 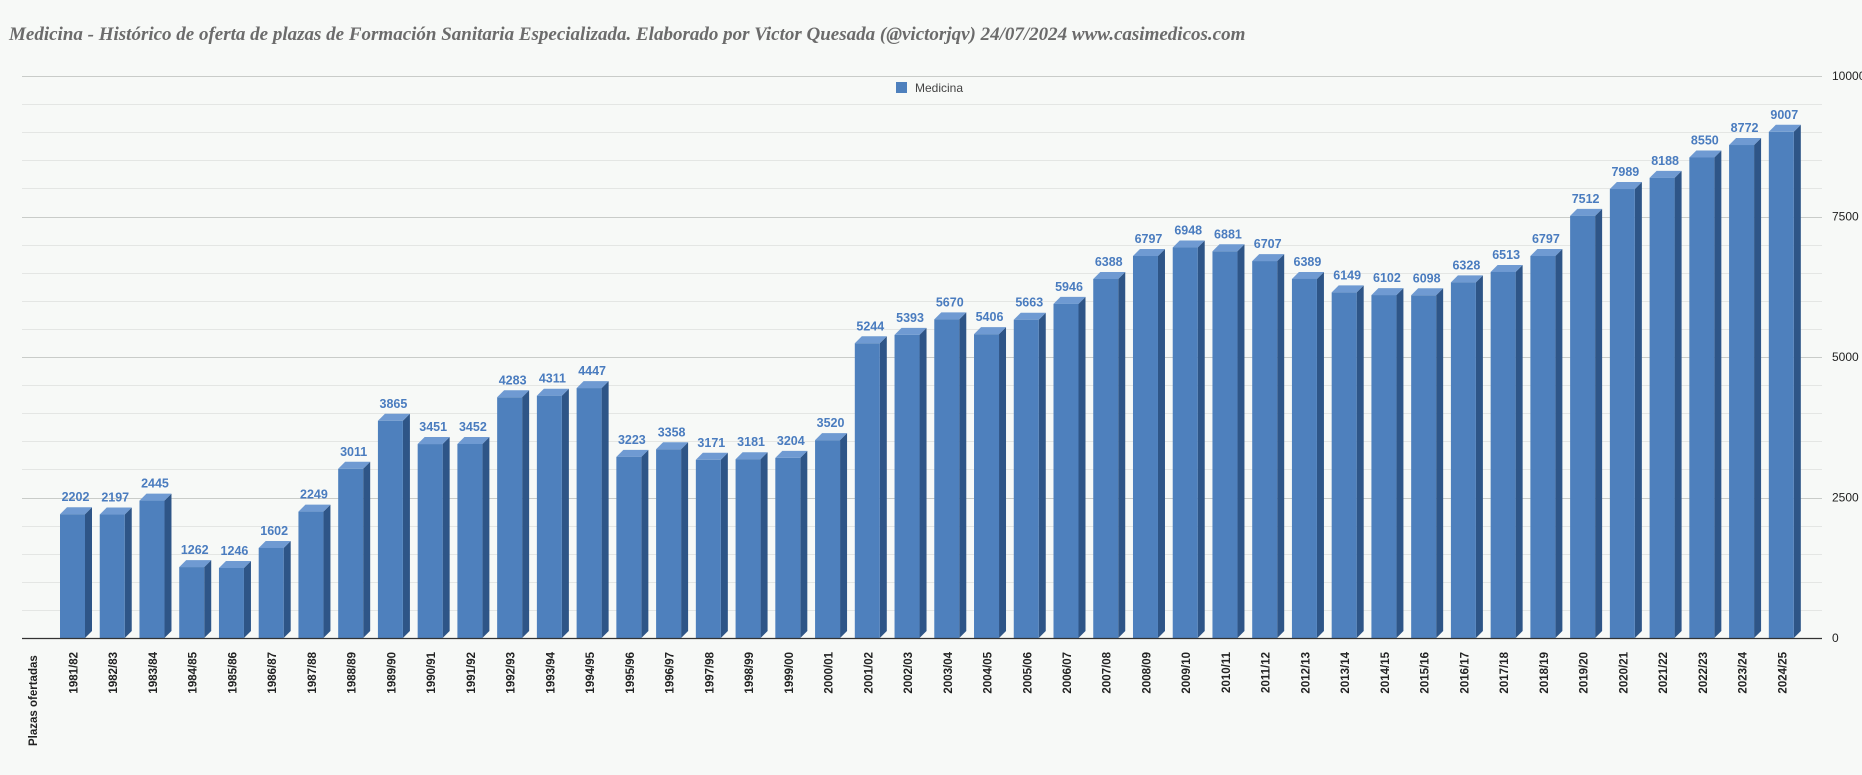 I want to click on legend-label-medicina: Medicina, so click(x=939, y=88).